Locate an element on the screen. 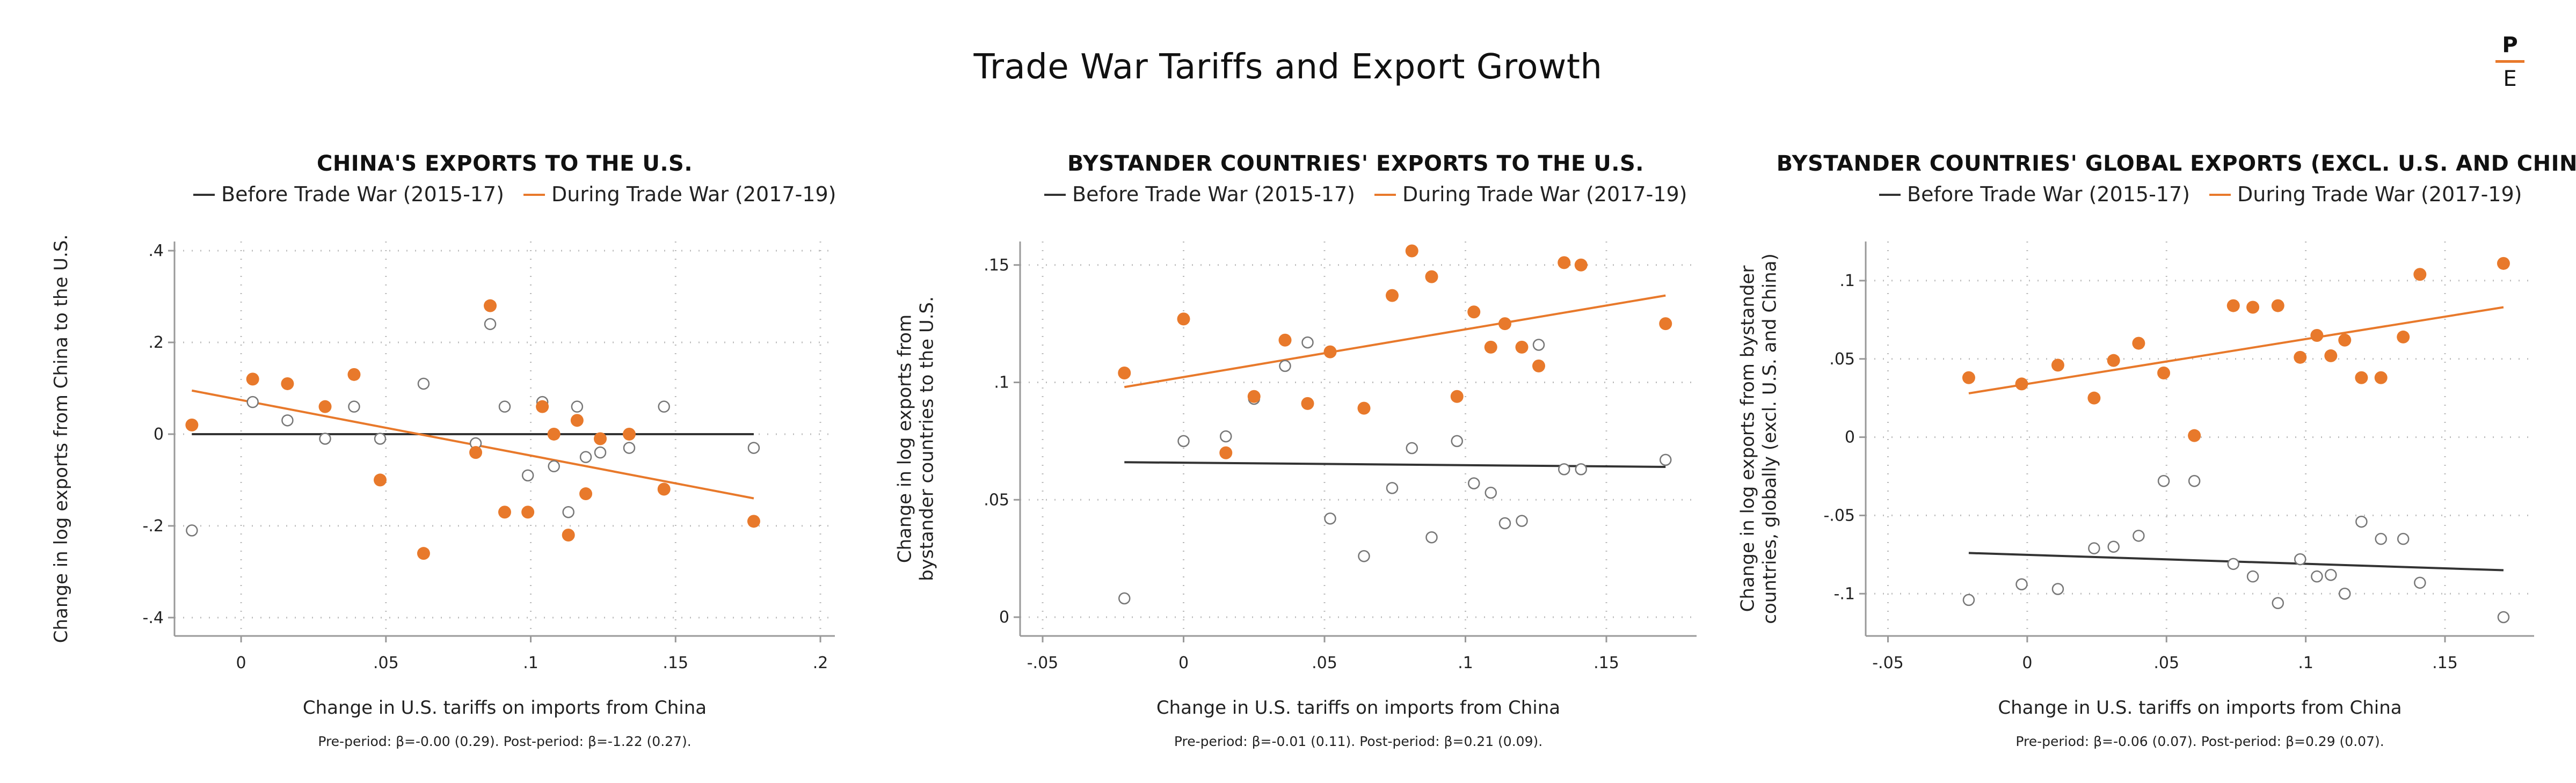 Image resolution: width=2576 pixels, height=783 pixels. y-tick-label: .1 is located at coordinates (1001, 383).